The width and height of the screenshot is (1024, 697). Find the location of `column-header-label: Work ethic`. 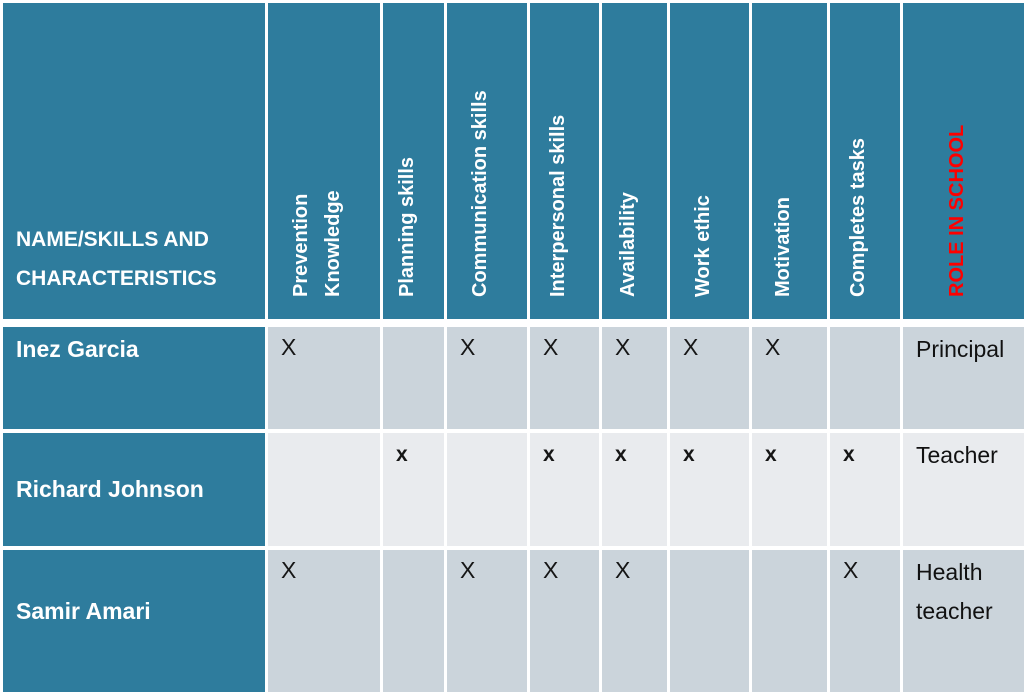

column-header-label: Work ethic is located at coordinates (702, 246).